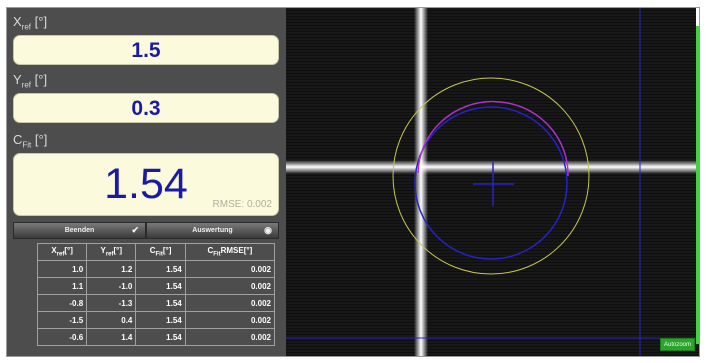 This screenshot has width=708, height=363. I want to click on table-row: -0.6 1.4 1.54 0.002, so click(156, 337).